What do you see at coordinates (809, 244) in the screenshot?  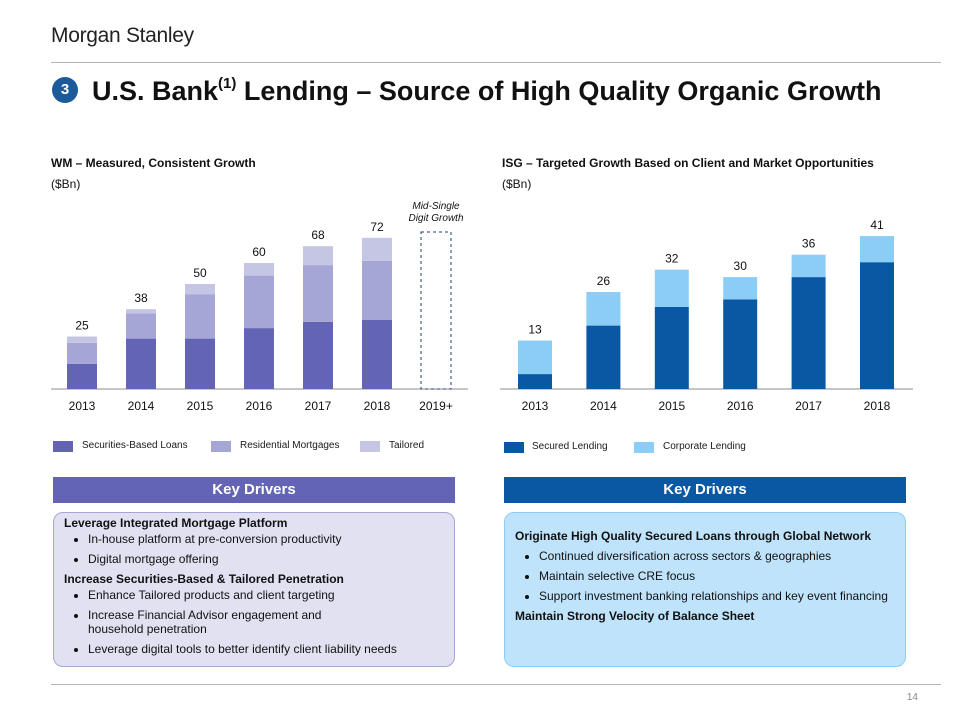 I see `bar-total-label-2017: 36` at bounding box center [809, 244].